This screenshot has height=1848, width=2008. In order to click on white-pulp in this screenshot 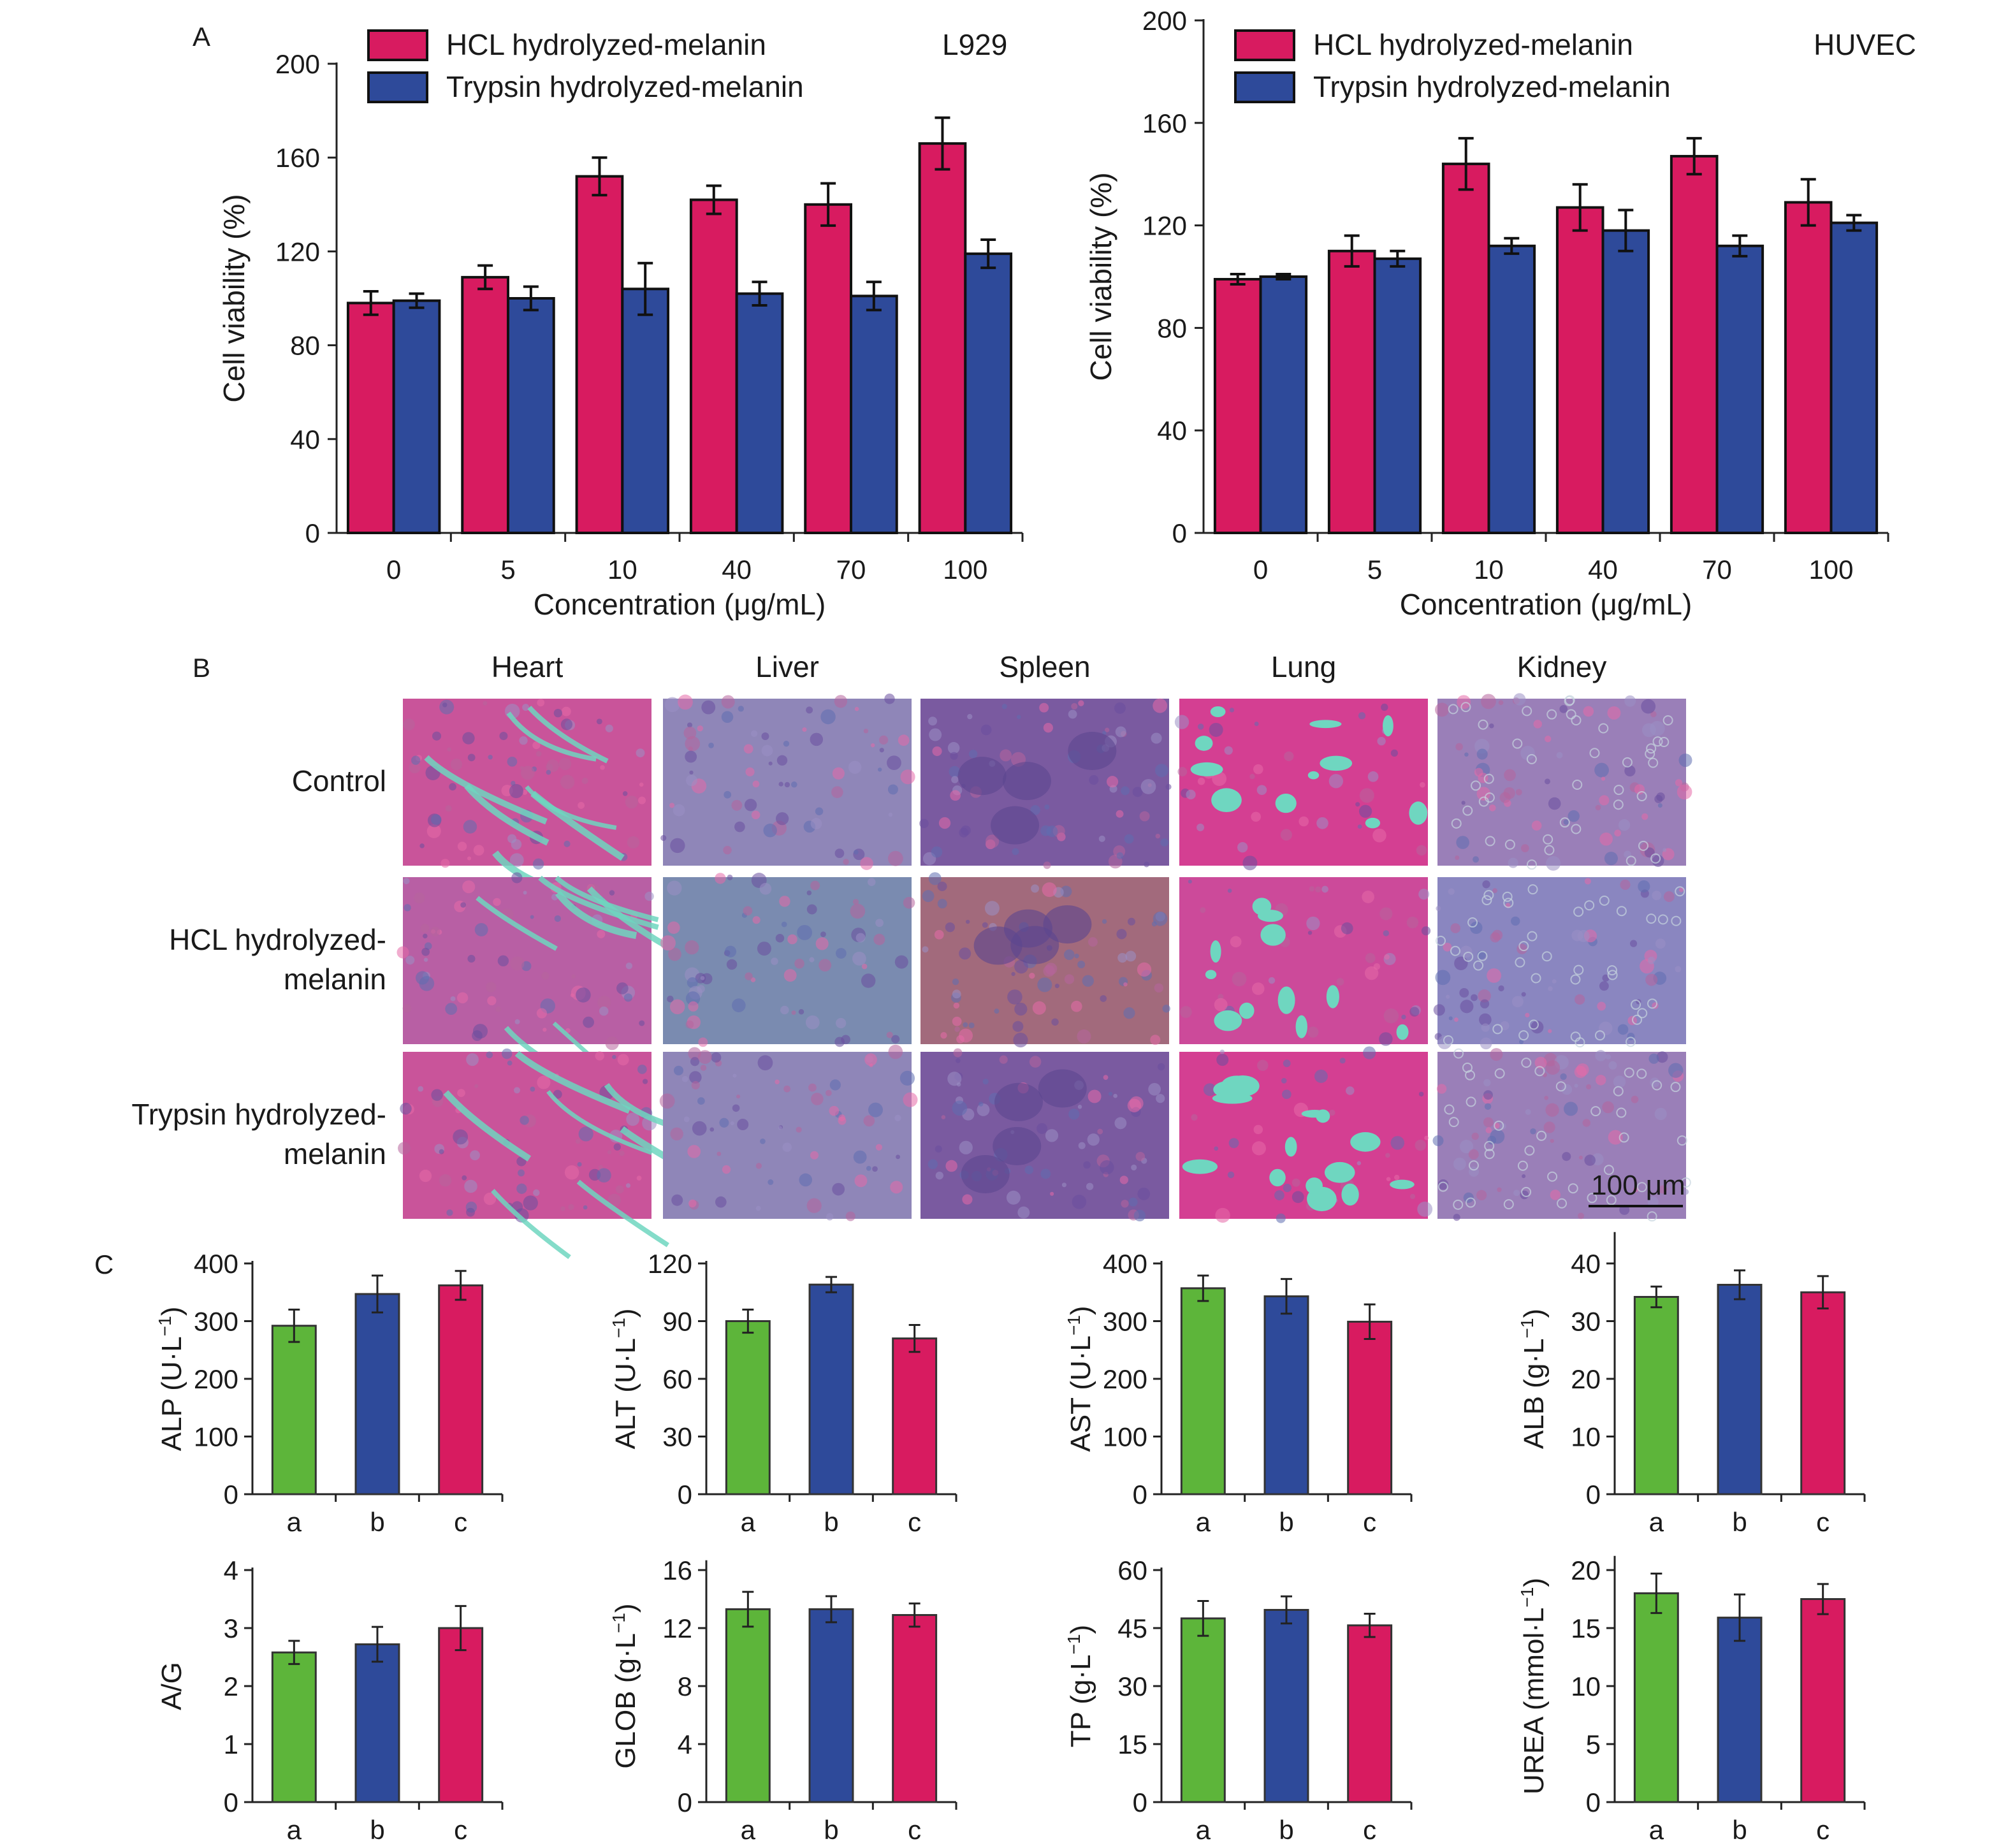, I will do `click(1026, 781)`.